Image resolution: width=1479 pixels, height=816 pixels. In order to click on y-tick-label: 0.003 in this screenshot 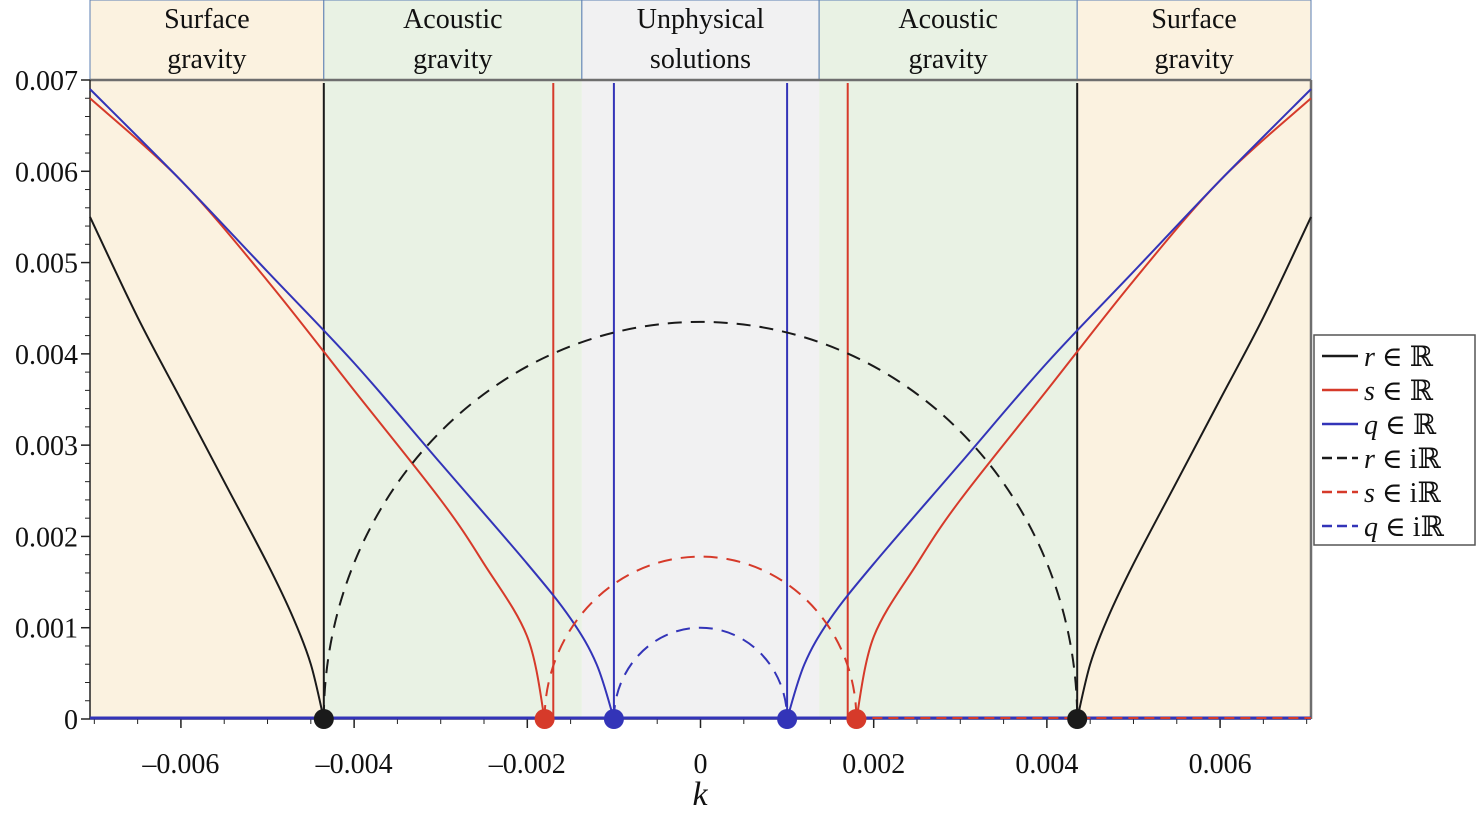, I will do `click(46, 446)`.